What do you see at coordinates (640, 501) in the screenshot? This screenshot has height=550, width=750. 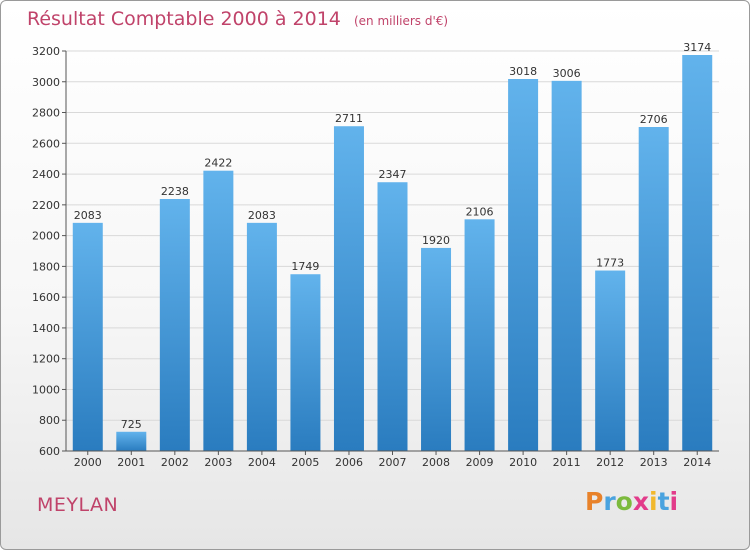 I see `logo-letter: x` at bounding box center [640, 501].